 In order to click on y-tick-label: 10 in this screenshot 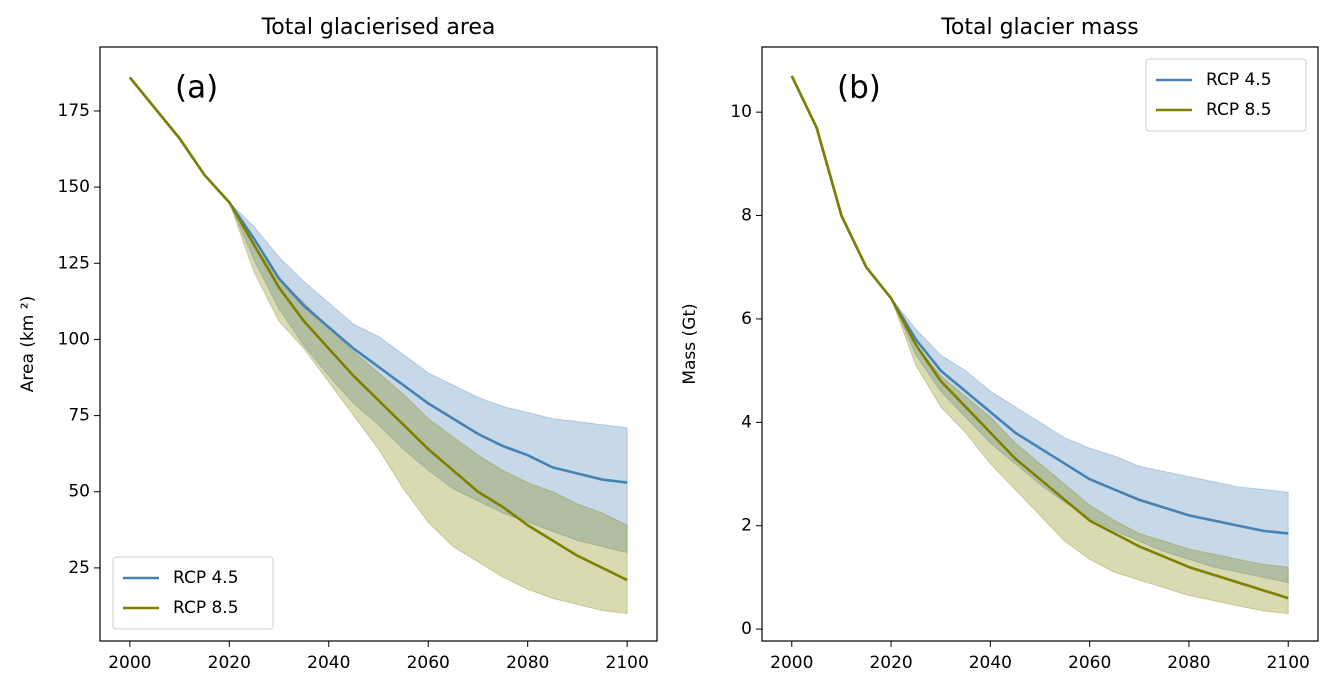, I will do `click(741, 112)`.